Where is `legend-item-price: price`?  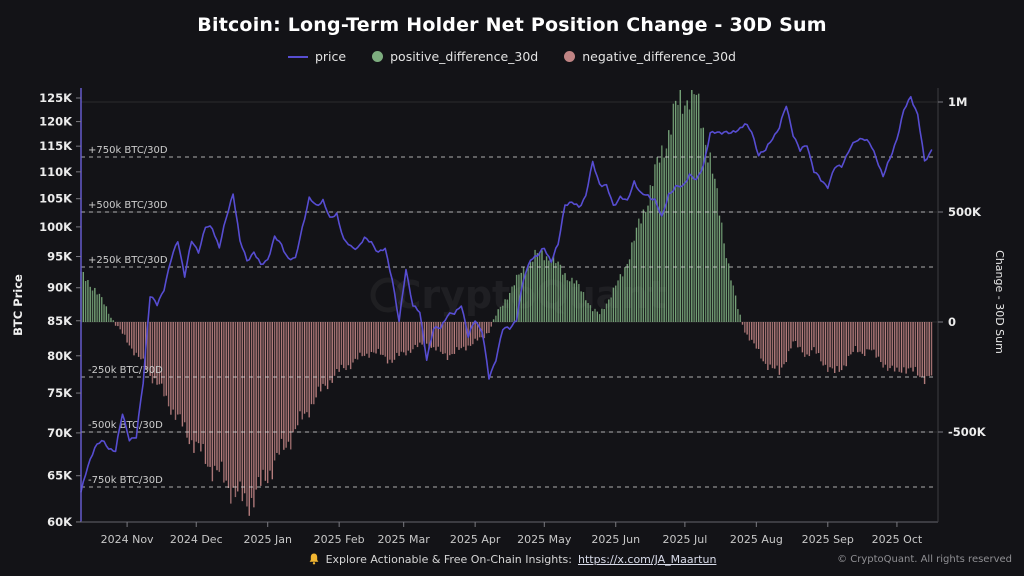
legend-item-price: price is located at coordinates (317, 56).